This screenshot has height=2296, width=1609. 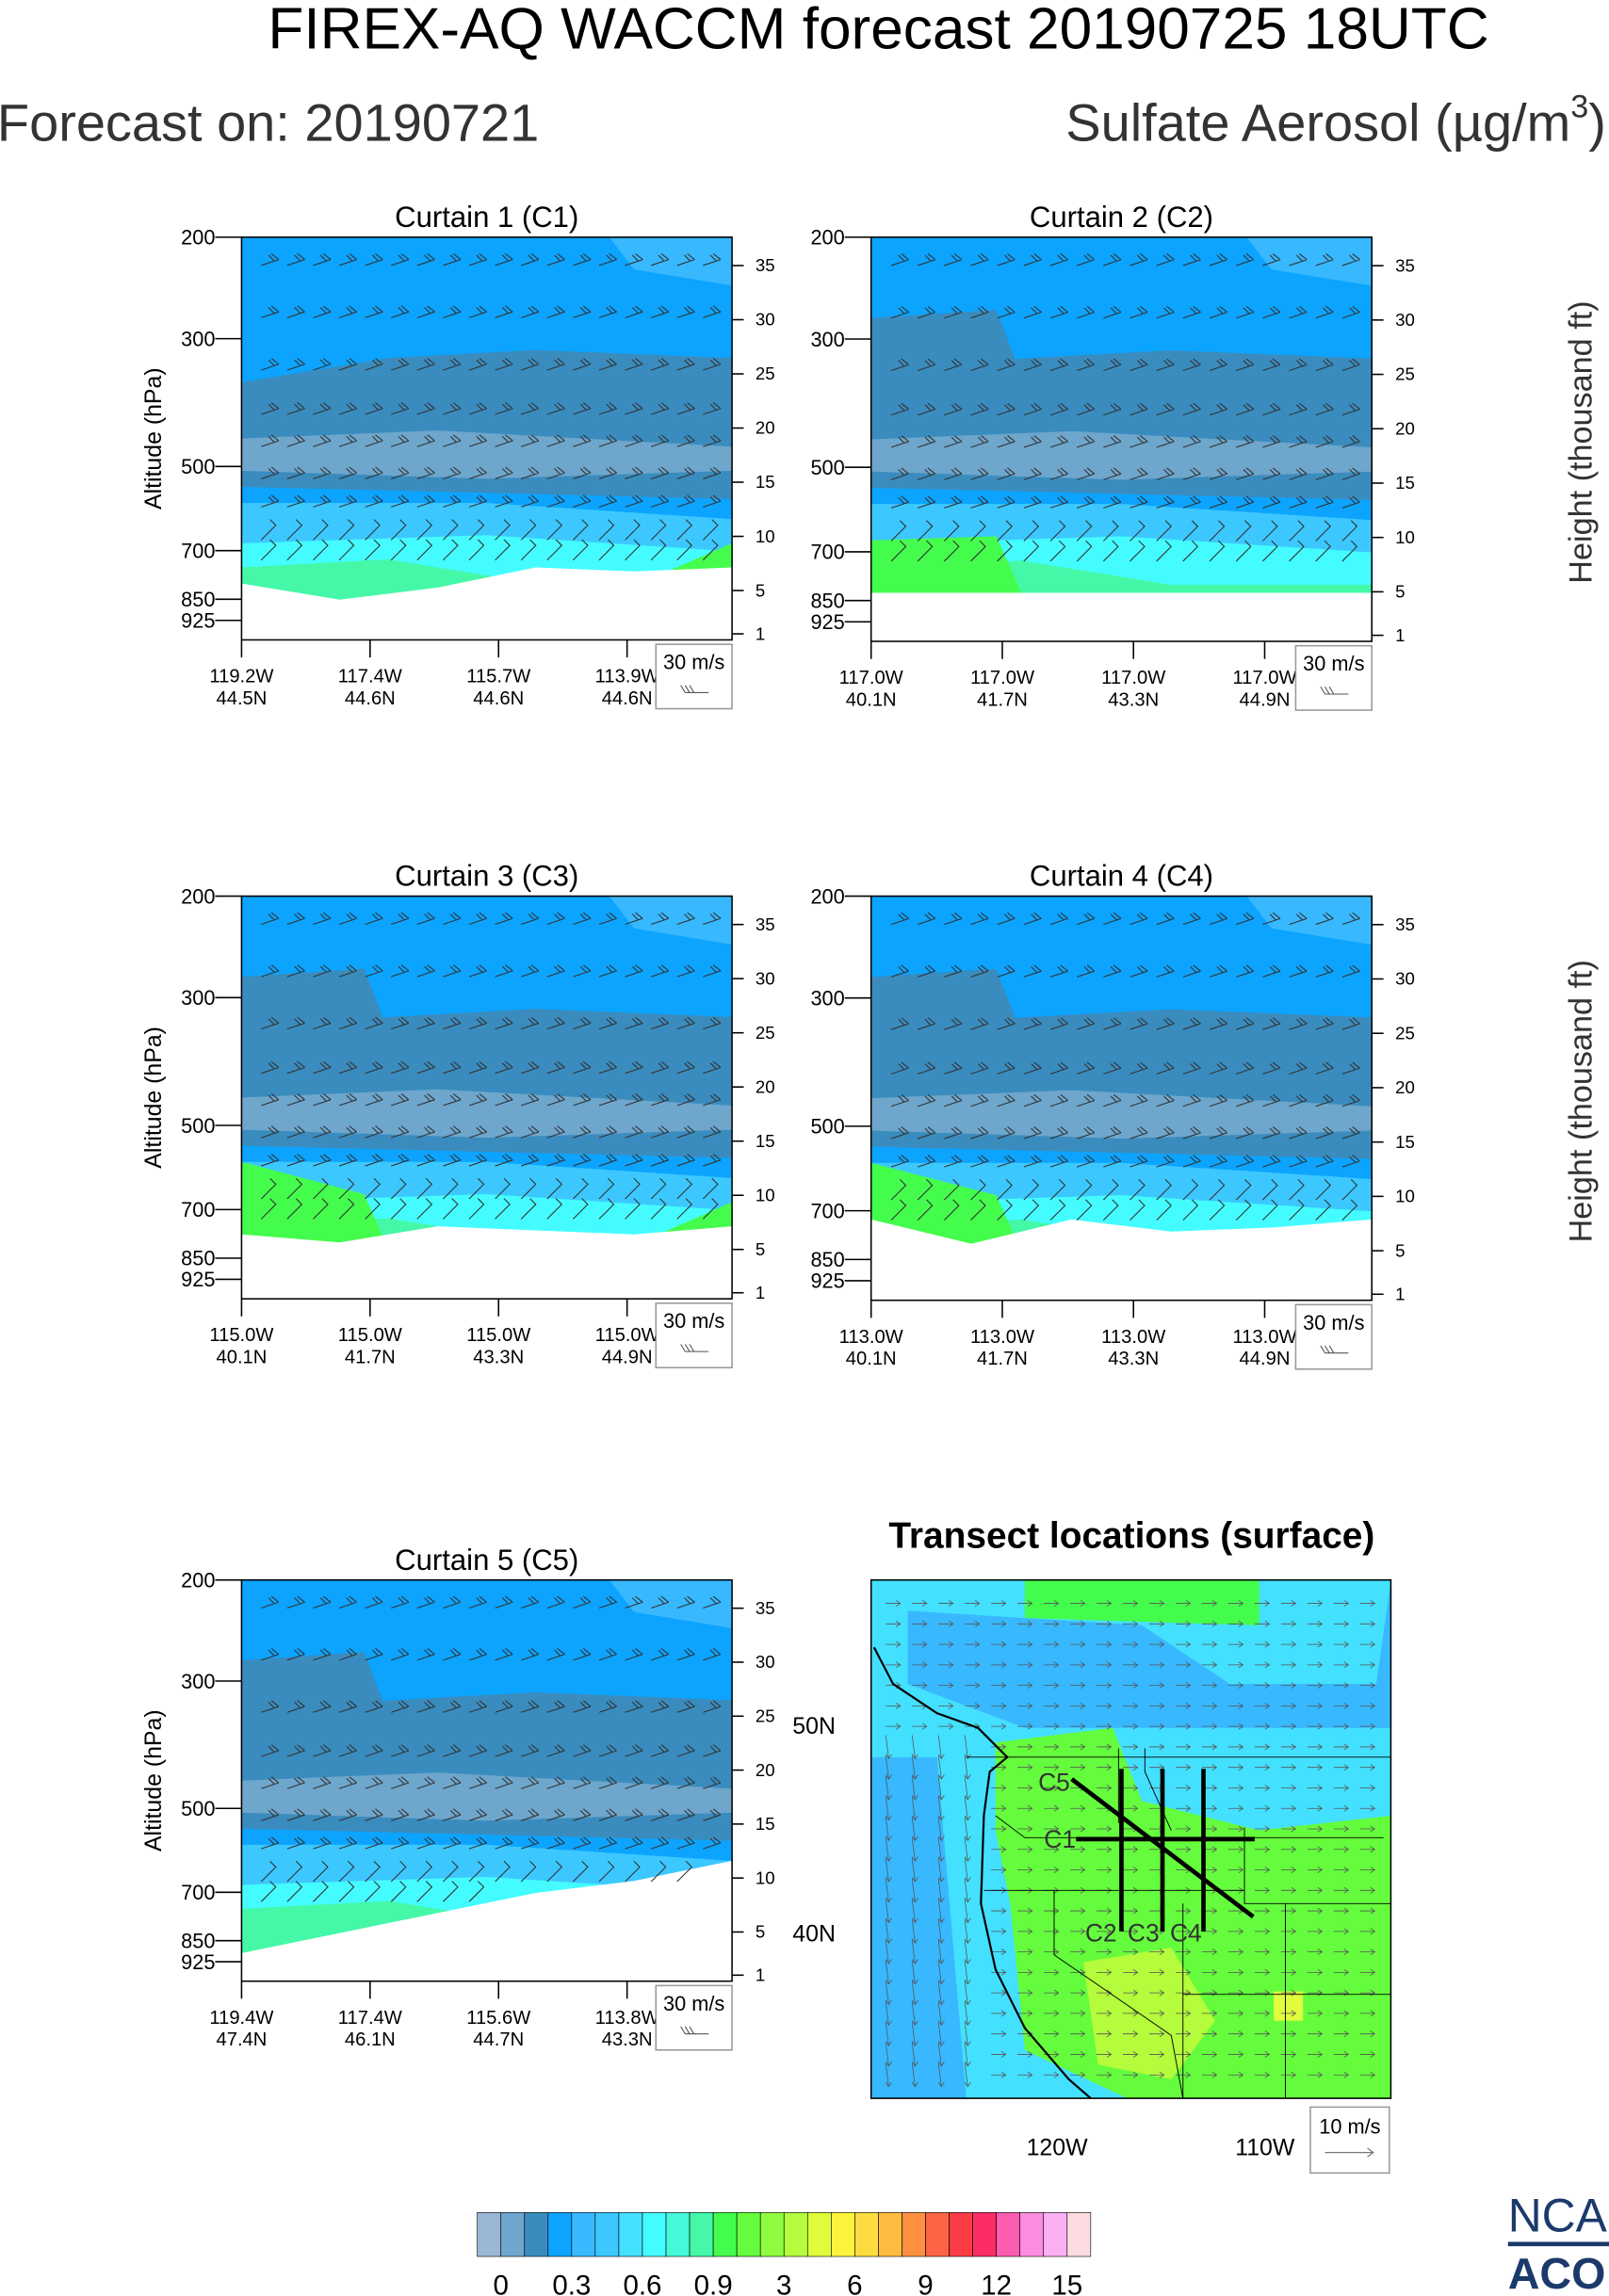 I want to click on y-right-axis-label: Height (thousand ft), so click(x=1581, y=441).